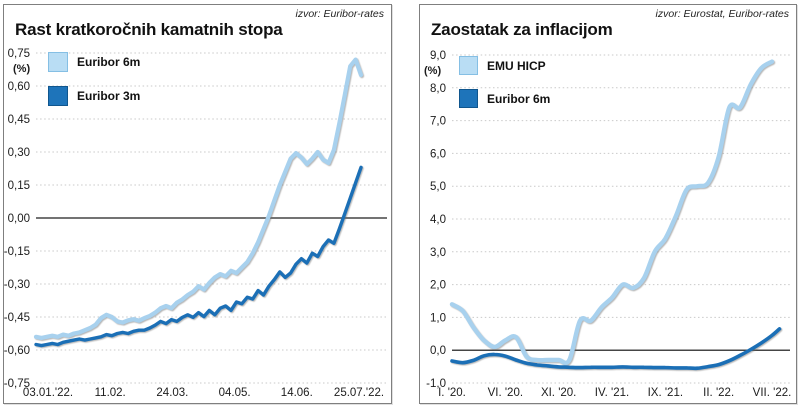  What do you see at coordinates (19, 54) in the screenshot?
I see `y-tick-label: 0,75` at bounding box center [19, 54].